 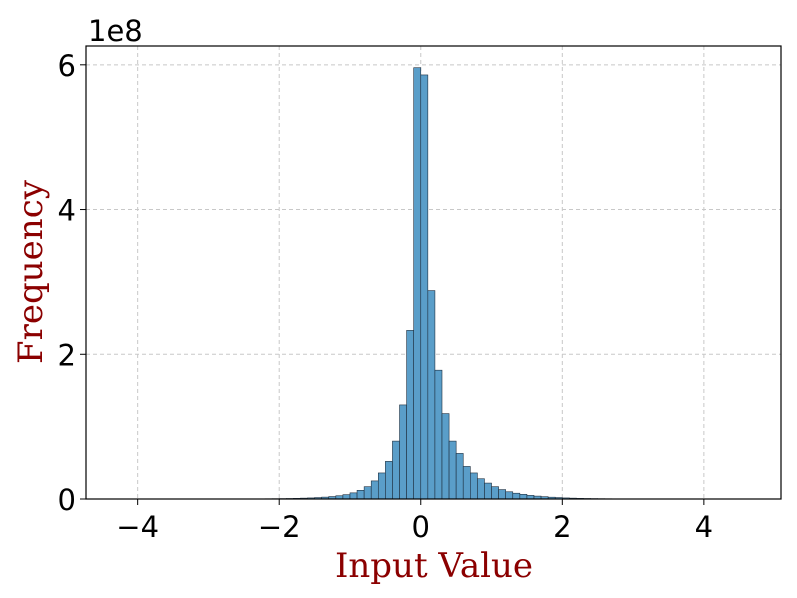 I want to click on x-tick-label: −4, so click(x=137, y=527).